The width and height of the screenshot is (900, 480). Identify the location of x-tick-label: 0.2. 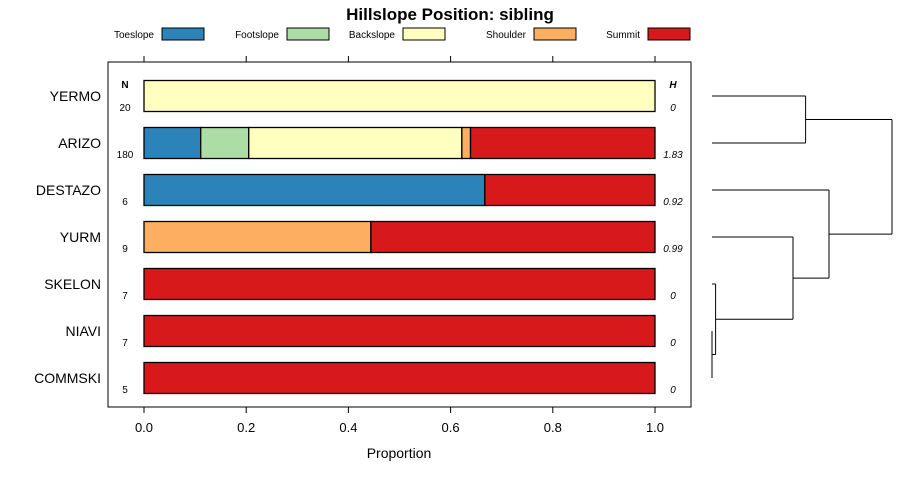
(246, 427).